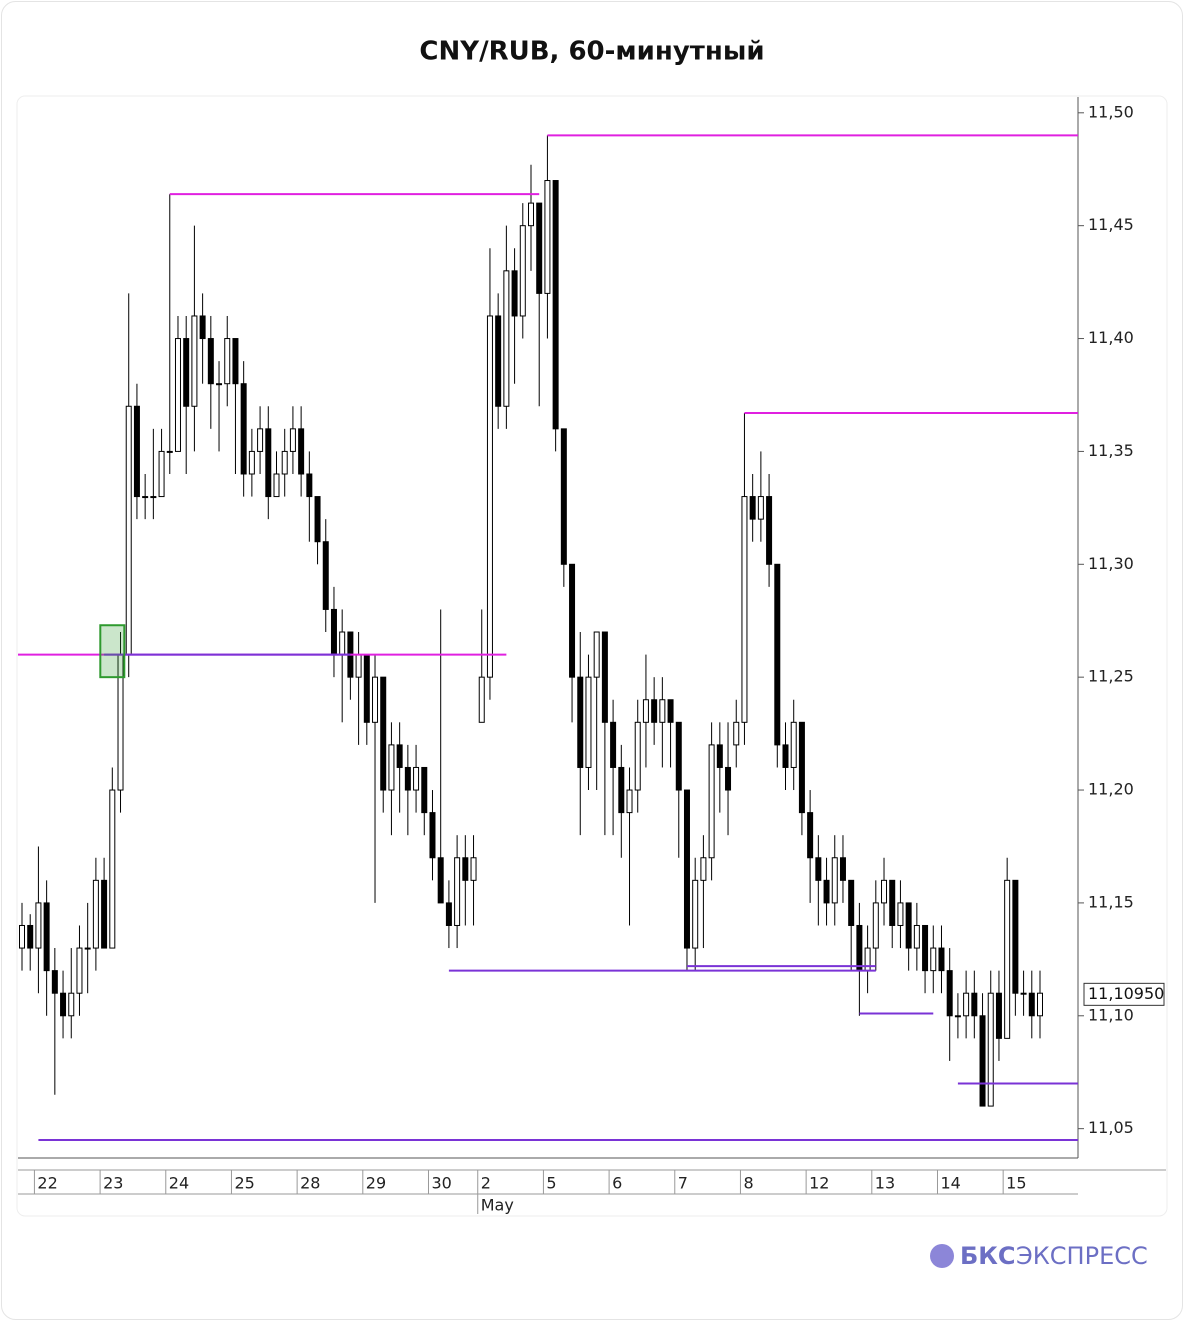  What do you see at coordinates (244, 1183) in the screenshot?
I see `x-tick-label: 25` at bounding box center [244, 1183].